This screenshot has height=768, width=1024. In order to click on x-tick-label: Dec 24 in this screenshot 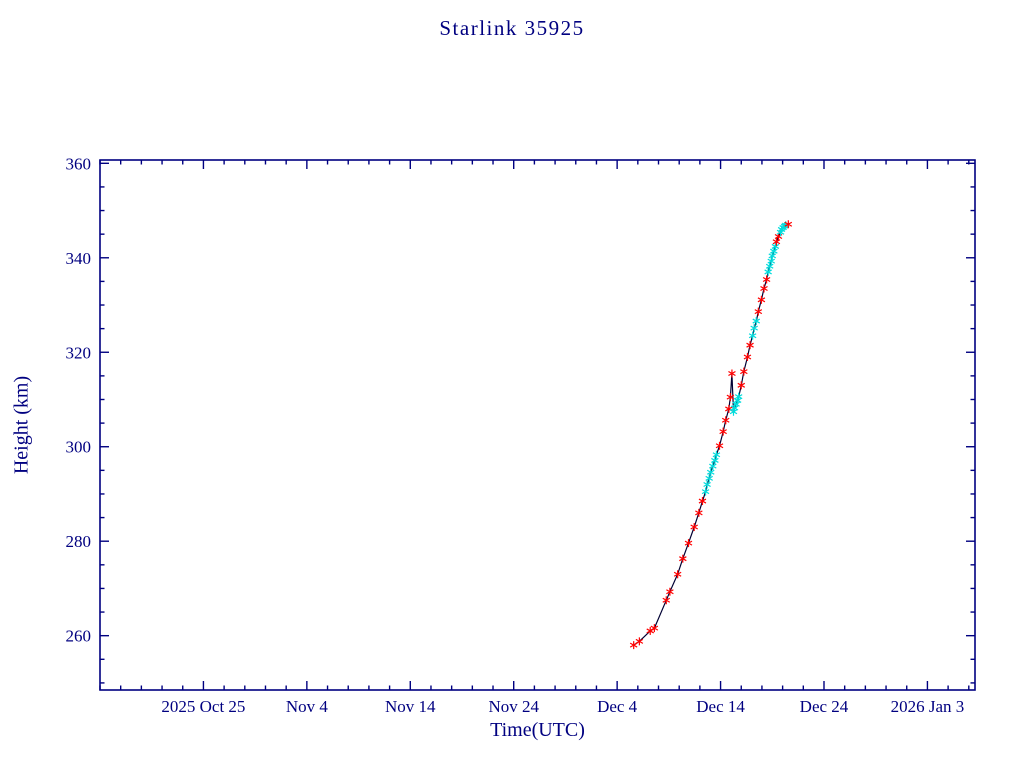, I will do `click(824, 706)`.